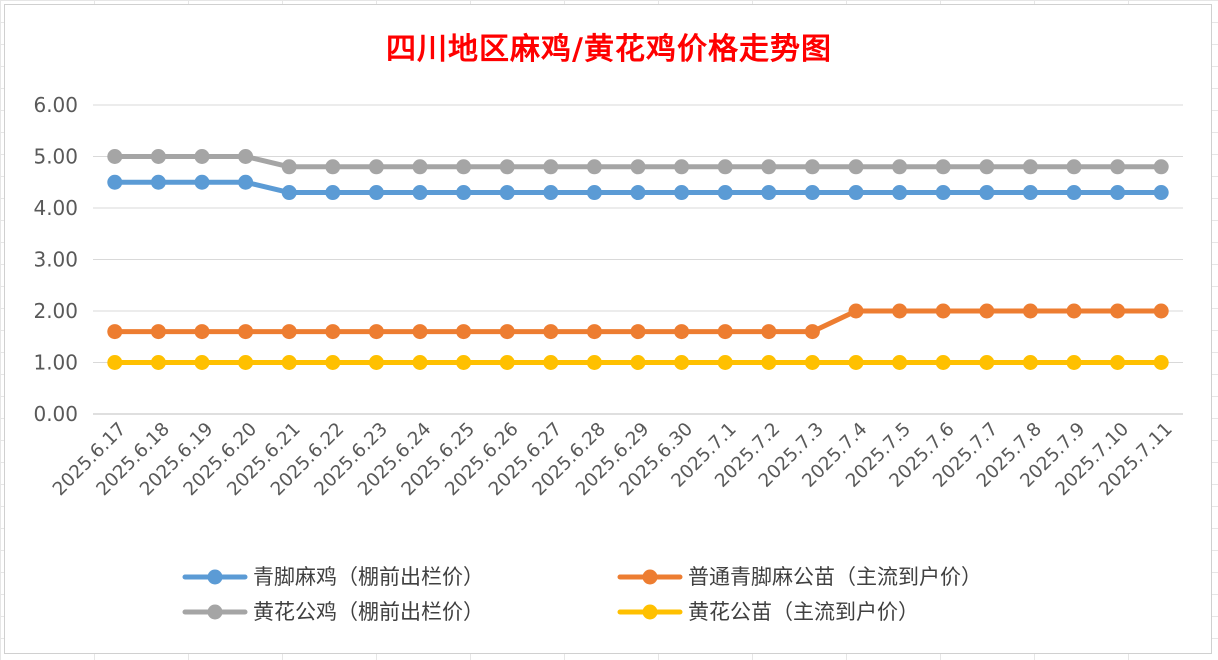  I want to click on legend-label: 青脚麻鸡（棚前出栏价）, so click(368, 577).